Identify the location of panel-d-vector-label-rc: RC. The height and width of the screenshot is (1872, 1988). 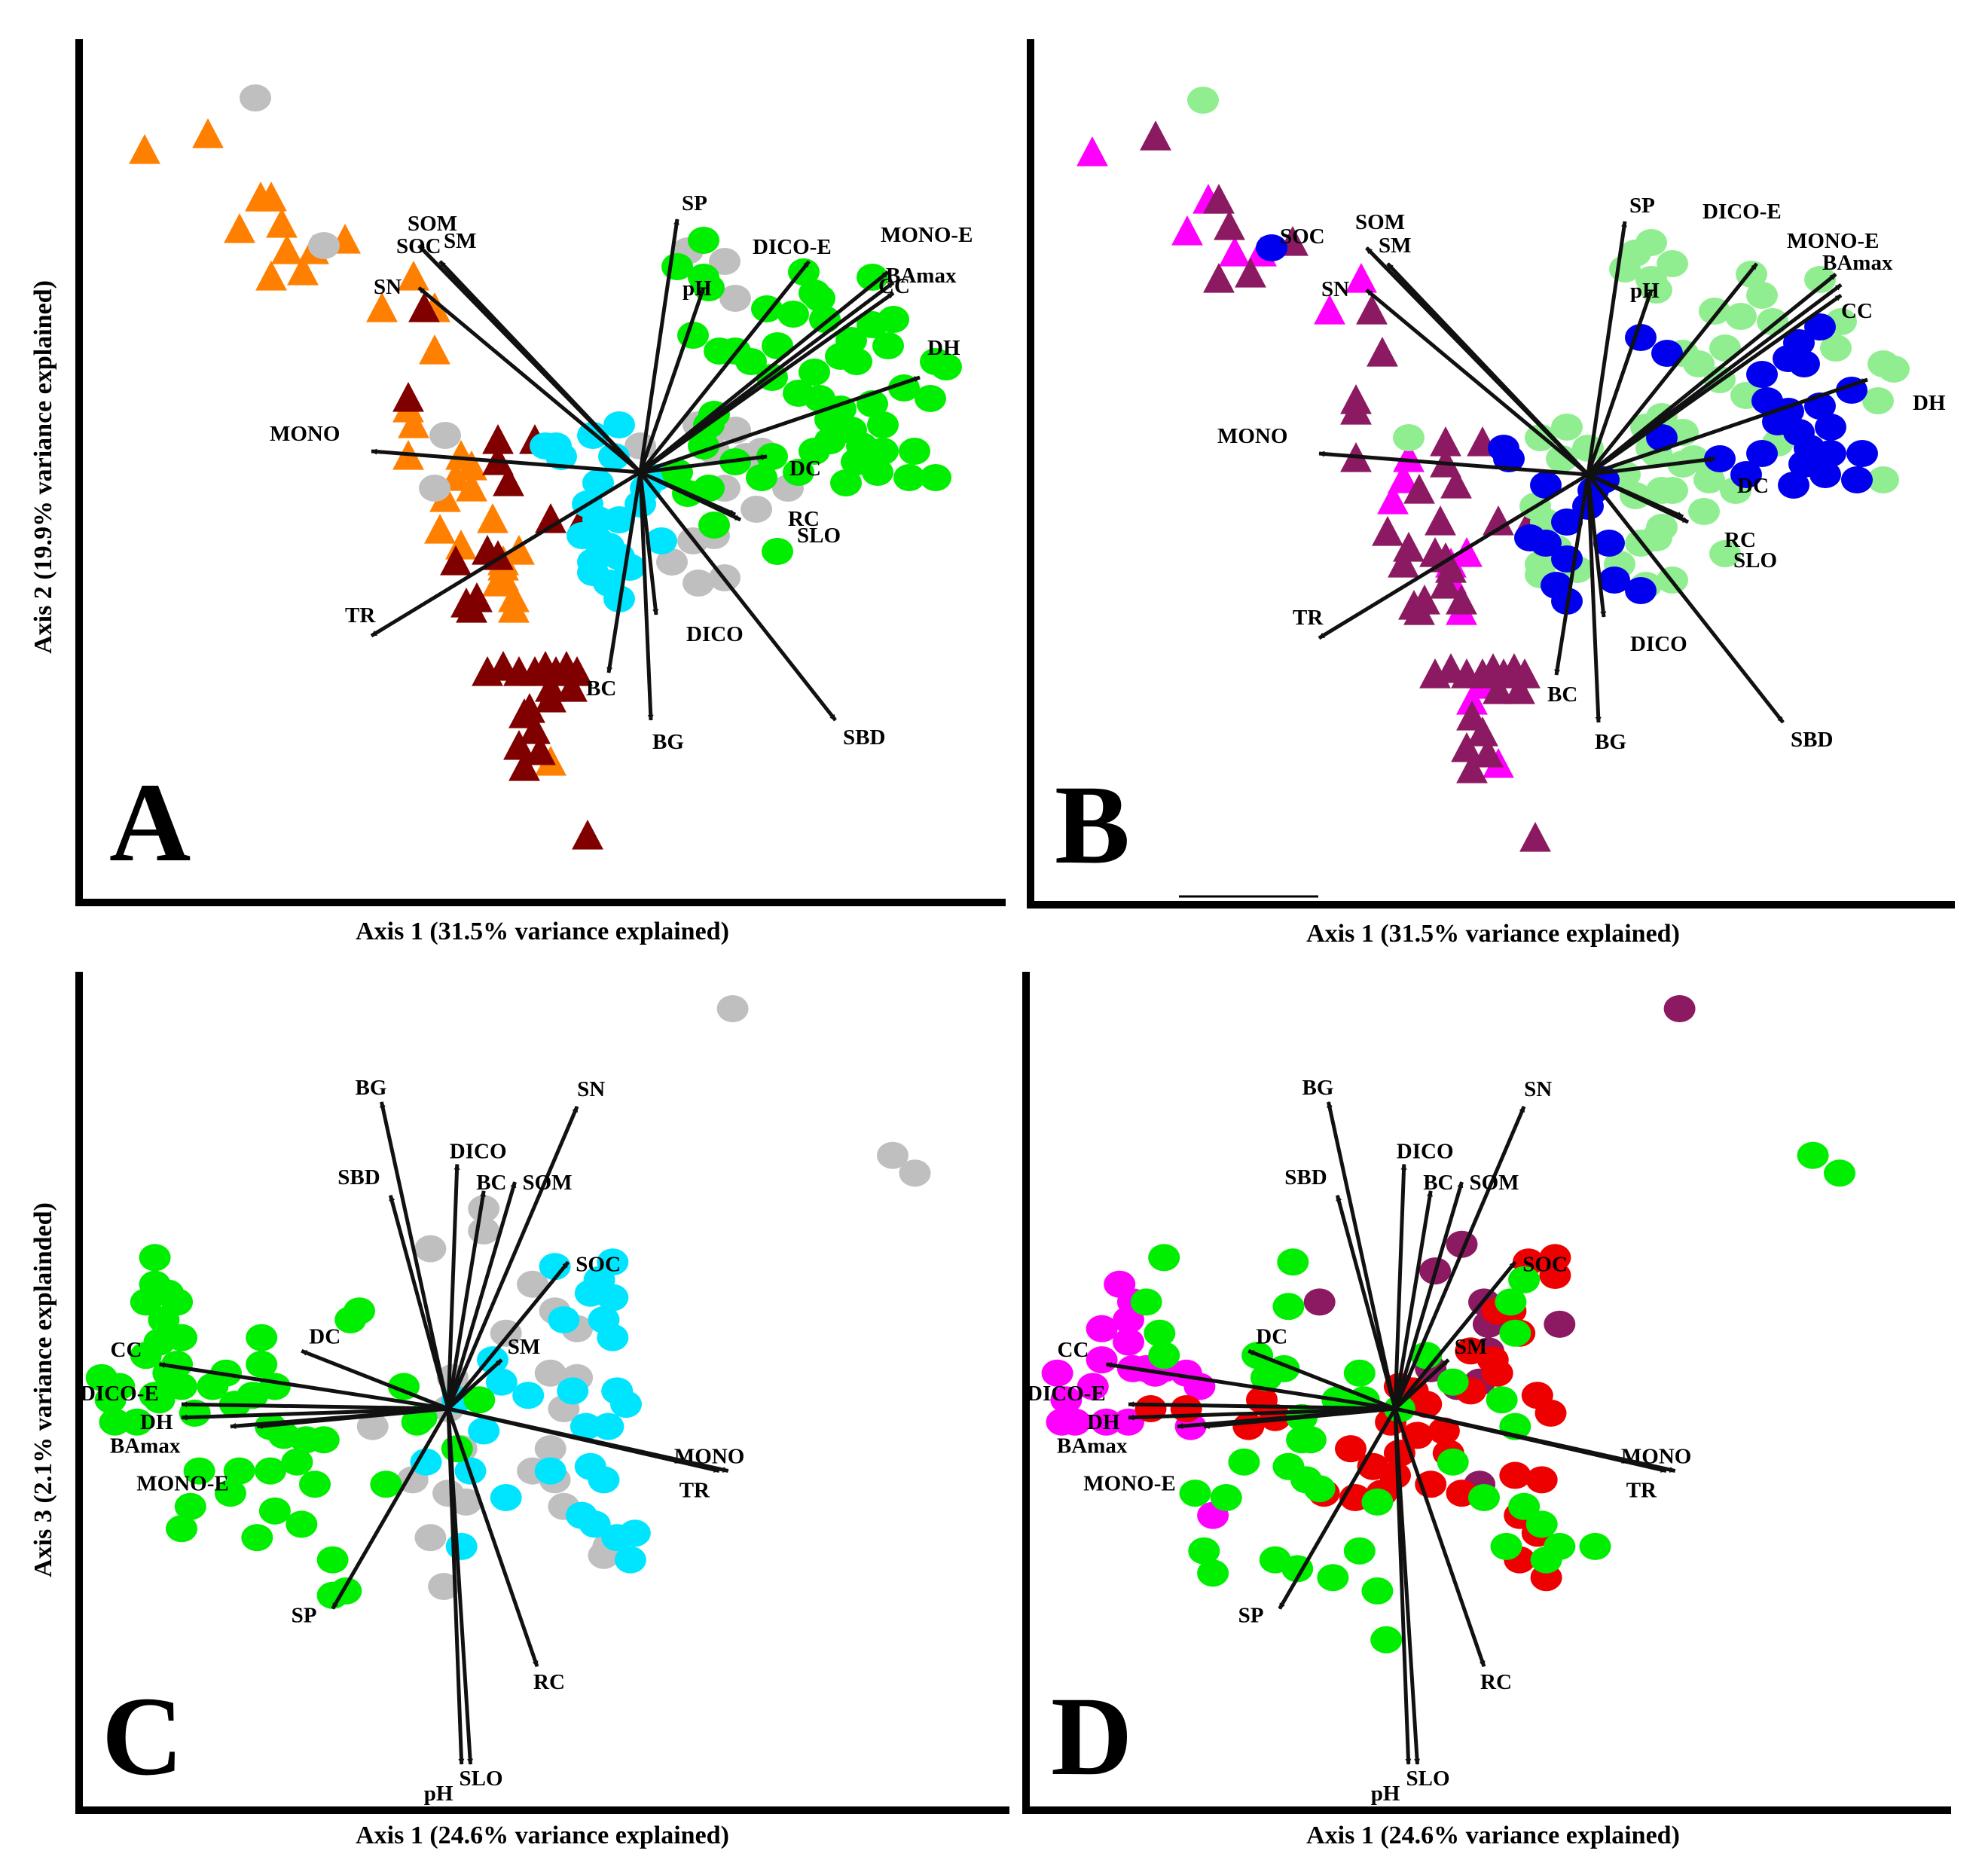
(1496, 1682).